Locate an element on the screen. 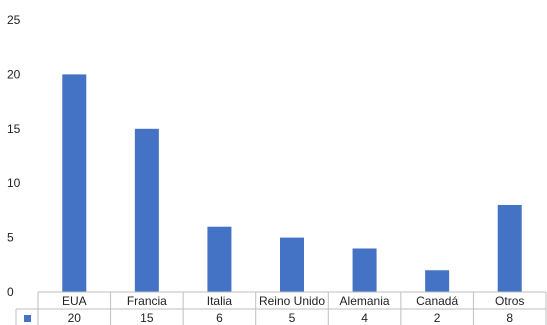 Image resolution: width=547 pixels, height=325 pixels. y-tick-label: 15 is located at coordinates (14, 129).